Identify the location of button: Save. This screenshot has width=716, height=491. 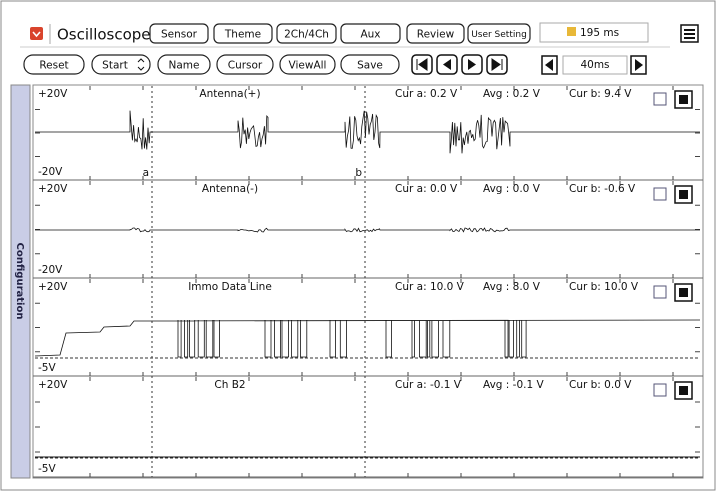
(370, 64).